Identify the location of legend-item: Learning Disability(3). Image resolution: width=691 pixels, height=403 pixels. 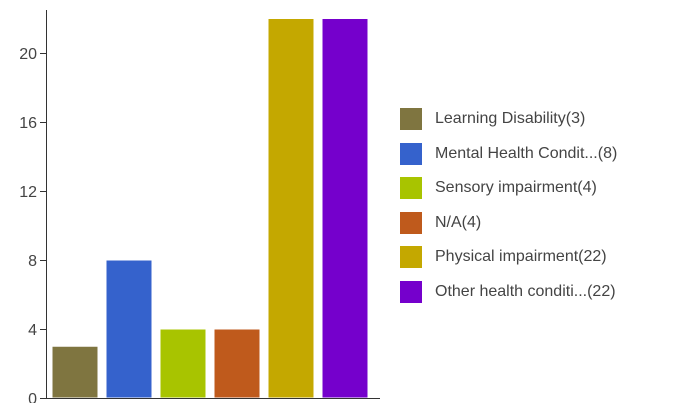
(508, 119).